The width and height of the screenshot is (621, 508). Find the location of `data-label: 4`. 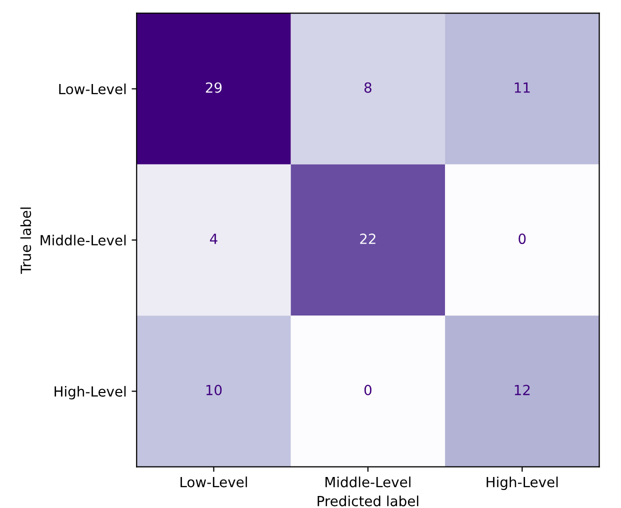

data-label: 4 is located at coordinates (214, 239).